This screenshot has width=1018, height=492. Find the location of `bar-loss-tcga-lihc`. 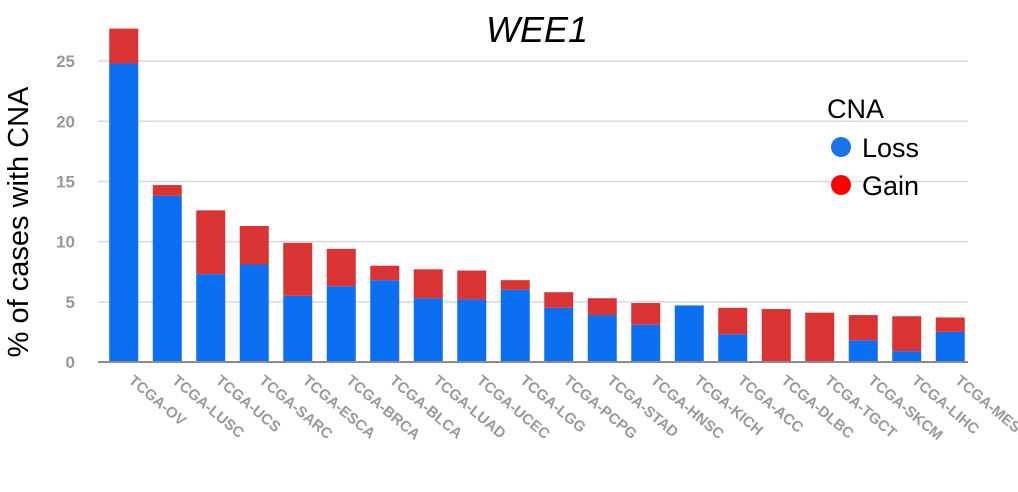

bar-loss-tcga-lihc is located at coordinates (907, 356).